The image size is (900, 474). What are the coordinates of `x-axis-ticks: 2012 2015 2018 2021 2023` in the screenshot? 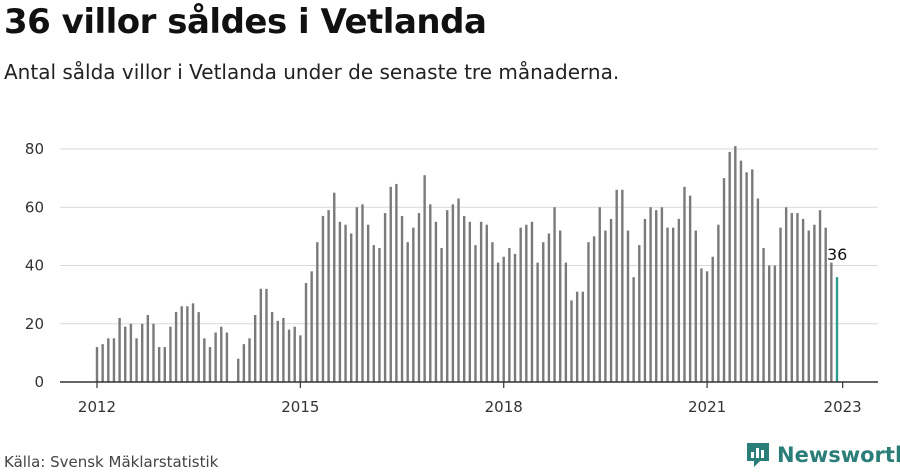 It's located at (470, 399).